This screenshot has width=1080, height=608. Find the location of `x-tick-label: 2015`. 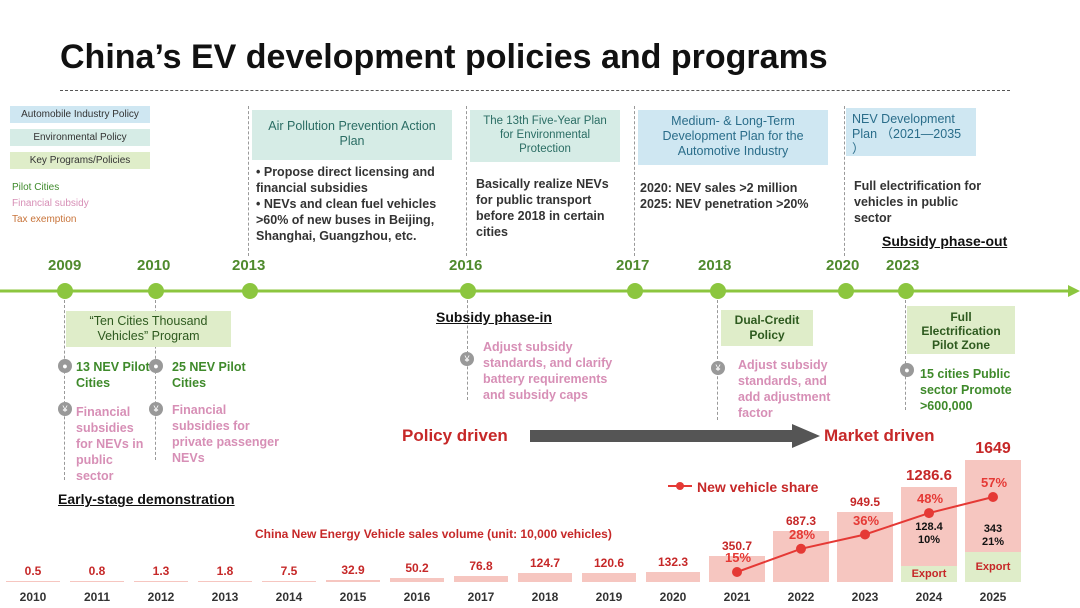

x-tick-label: 2015 is located at coordinates (353, 597).